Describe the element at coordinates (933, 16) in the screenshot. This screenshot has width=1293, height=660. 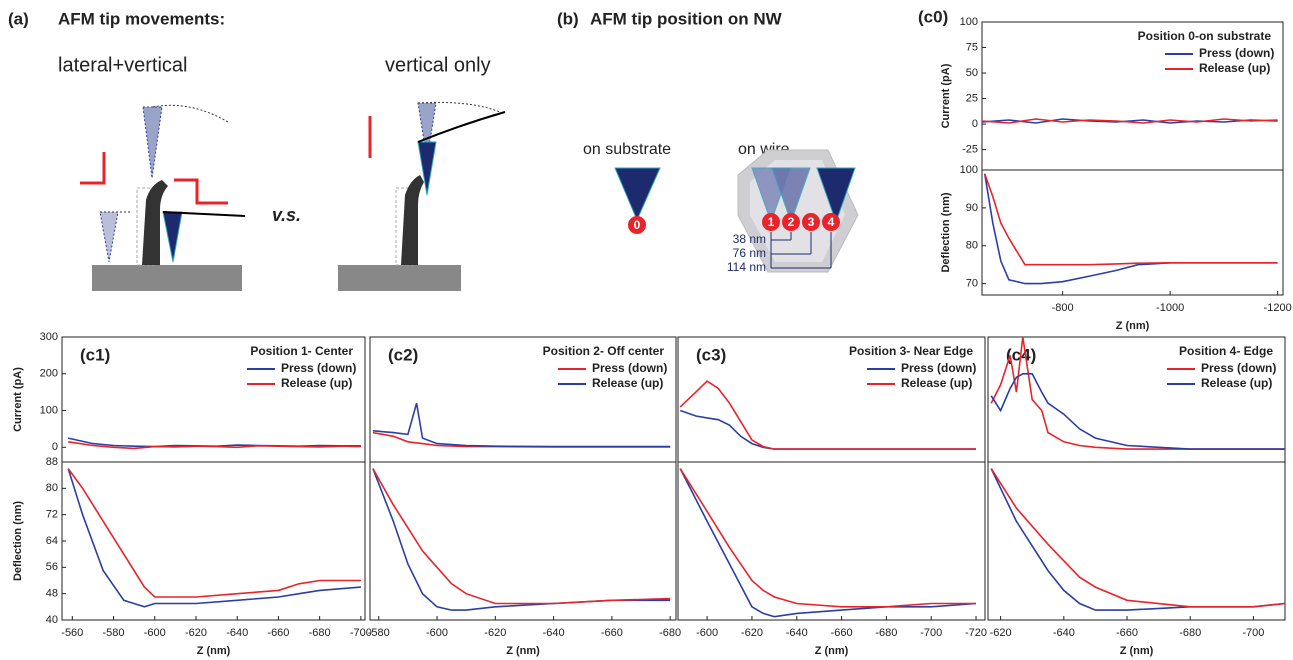
I see `panel-label: (c0)` at that location.